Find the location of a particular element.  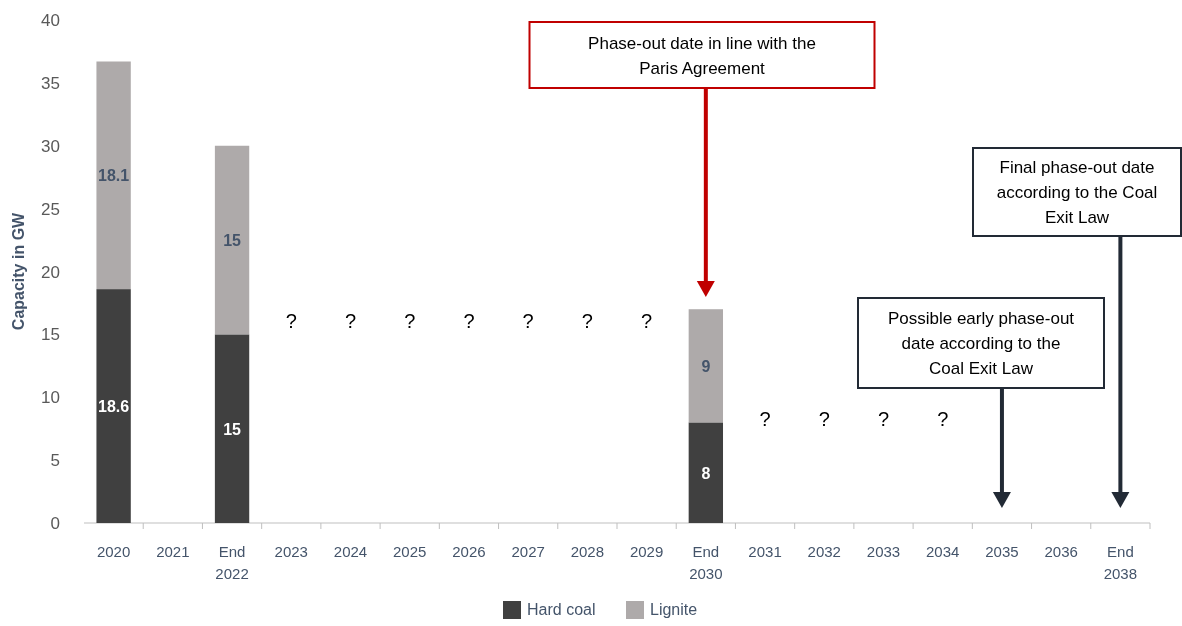

x-tick-label: 2024 is located at coordinates (350, 551).